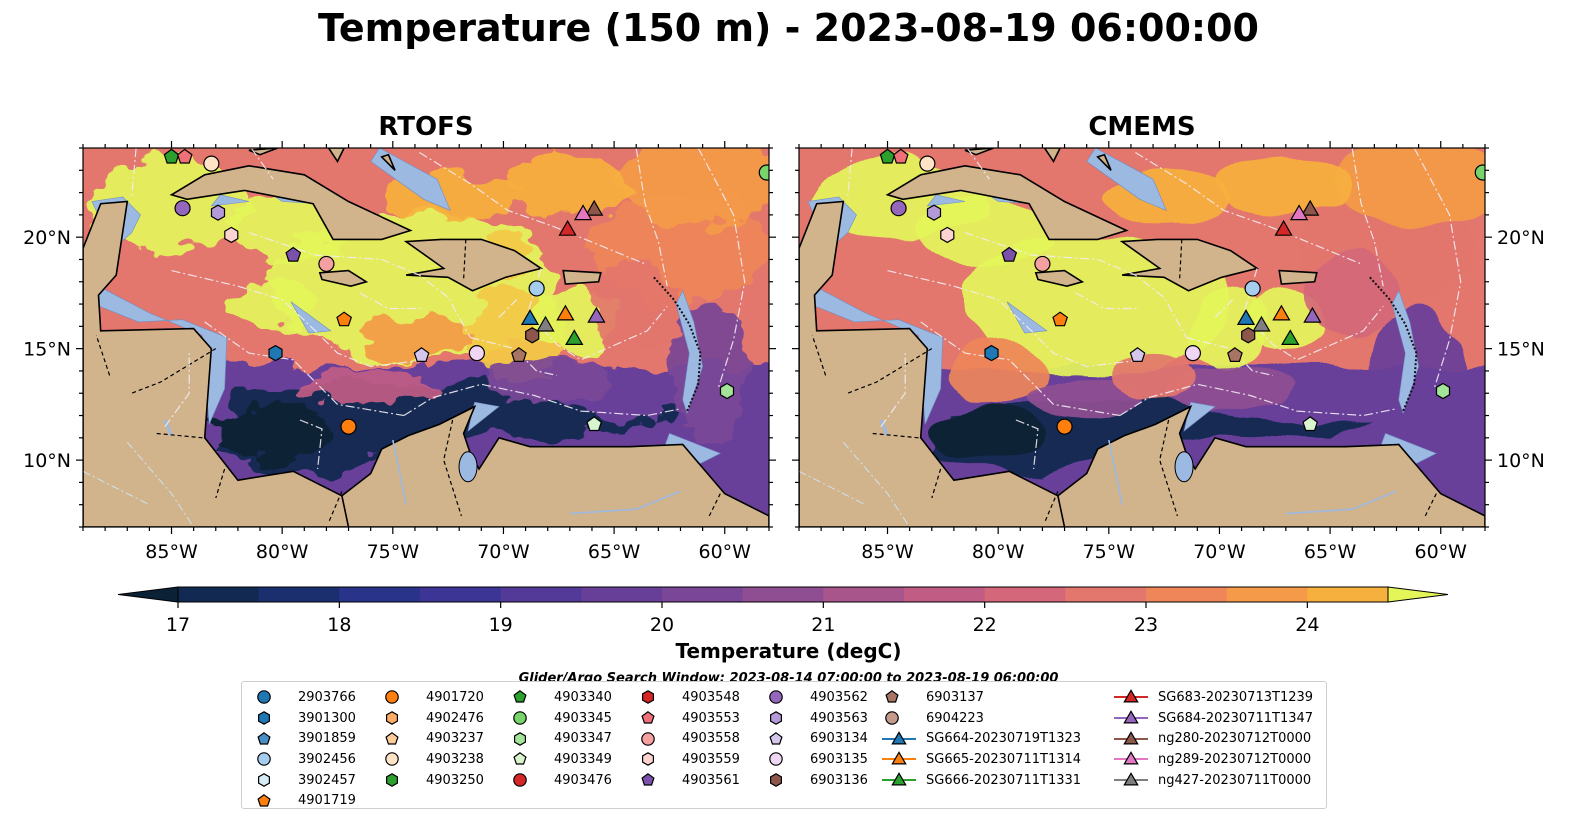  What do you see at coordinates (426, 127) in the screenshot?
I see `panel-title-rtofs: RTOFS` at bounding box center [426, 127].